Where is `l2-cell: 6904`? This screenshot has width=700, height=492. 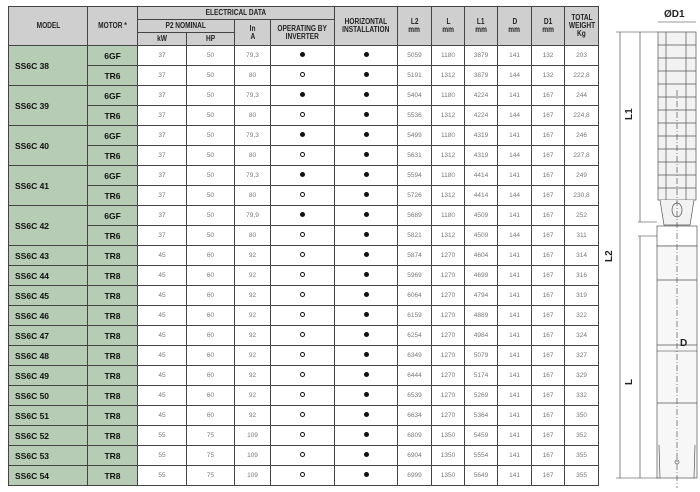
l2-cell: 6904 is located at coordinates (415, 455).